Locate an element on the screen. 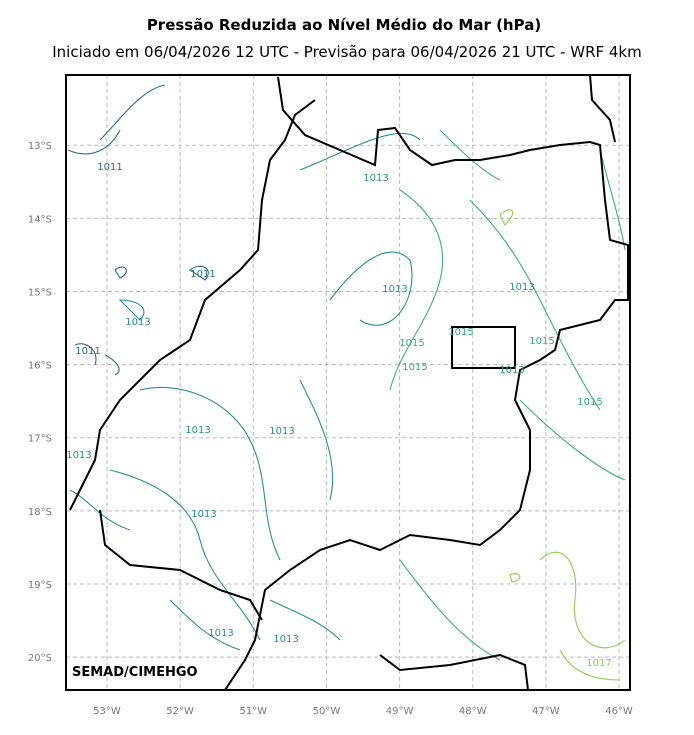  contour-label: 1017 is located at coordinates (598, 663).